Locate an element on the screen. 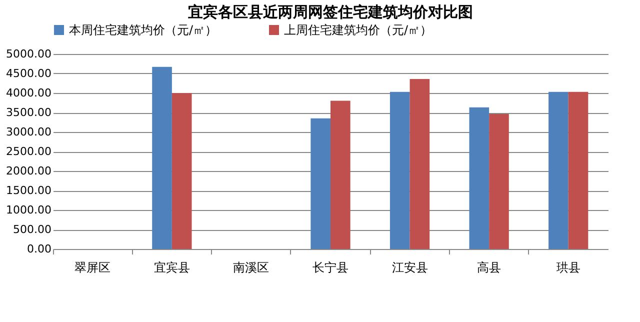  x-tick-label: 长宁县 is located at coordinates (330, 267).